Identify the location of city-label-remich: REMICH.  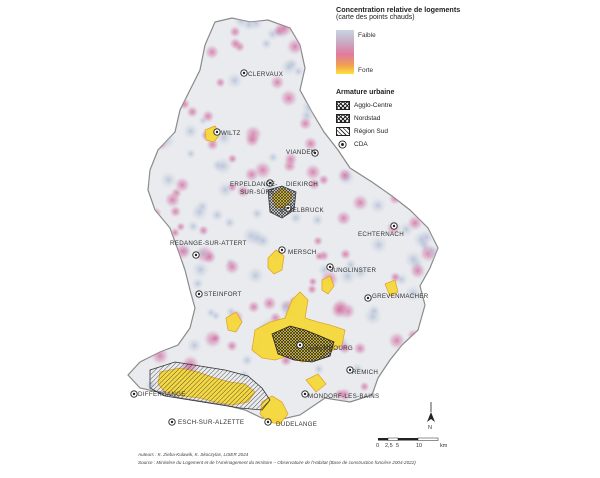
(365, 372).